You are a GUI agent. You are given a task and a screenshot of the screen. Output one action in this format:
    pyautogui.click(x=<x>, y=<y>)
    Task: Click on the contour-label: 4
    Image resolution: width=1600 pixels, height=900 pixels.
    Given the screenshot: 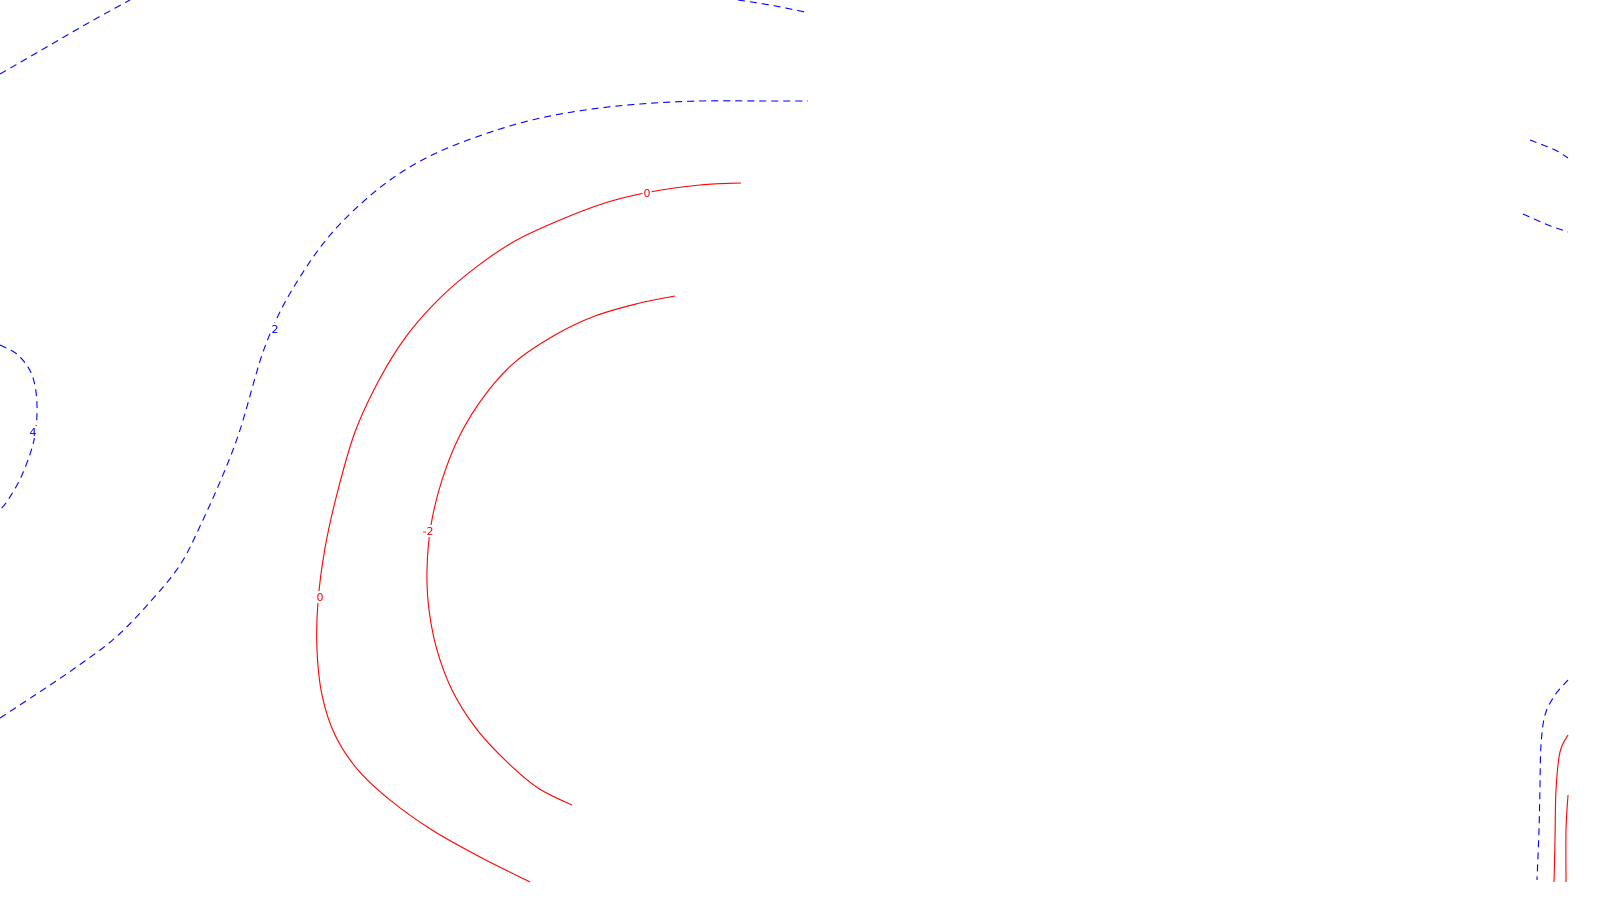 What is the action you would take?
    pyautogui.click(x=33, y=432)
    